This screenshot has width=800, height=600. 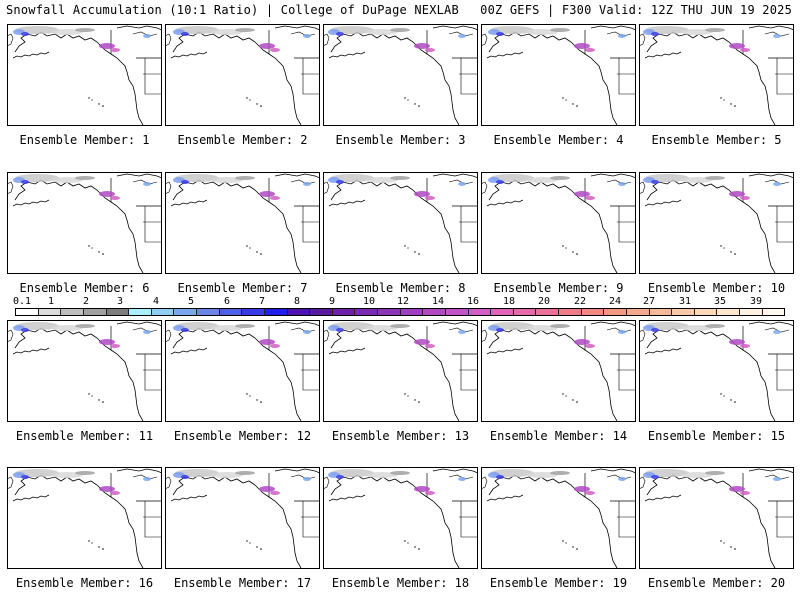 What do you see at coordinates (120, 301) in the screenshot?
I see `colorbar-tick-label: 3` at bounding box center [120, 301].